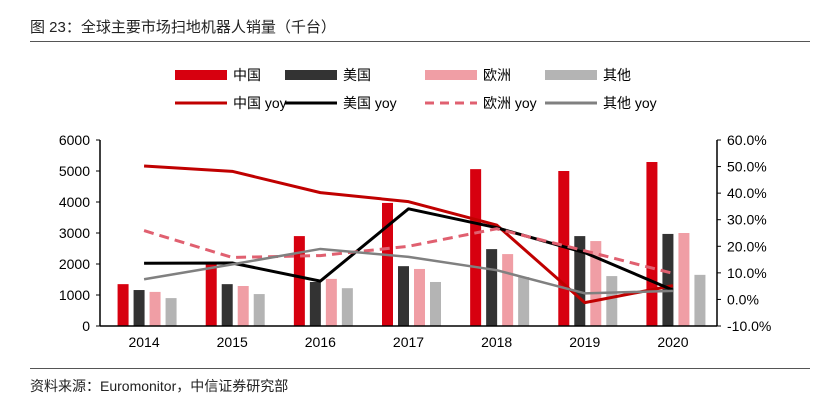  I want to click on x-tick-label: 2017, so click(408, 342).